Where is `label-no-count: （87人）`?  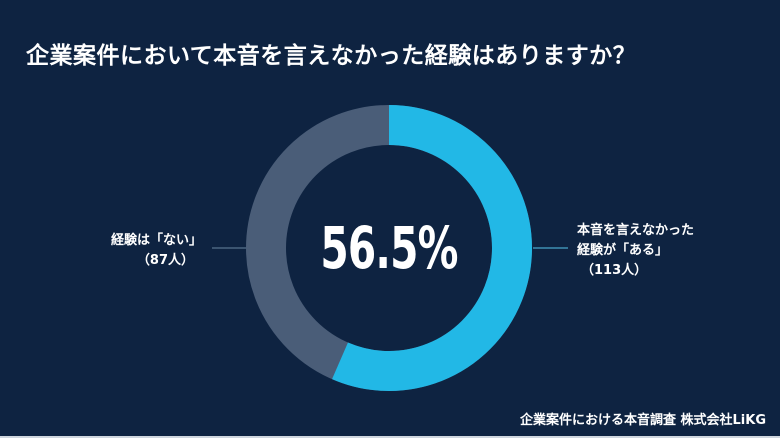 label-no-count: （87人） is located at coordinates (165, 260).